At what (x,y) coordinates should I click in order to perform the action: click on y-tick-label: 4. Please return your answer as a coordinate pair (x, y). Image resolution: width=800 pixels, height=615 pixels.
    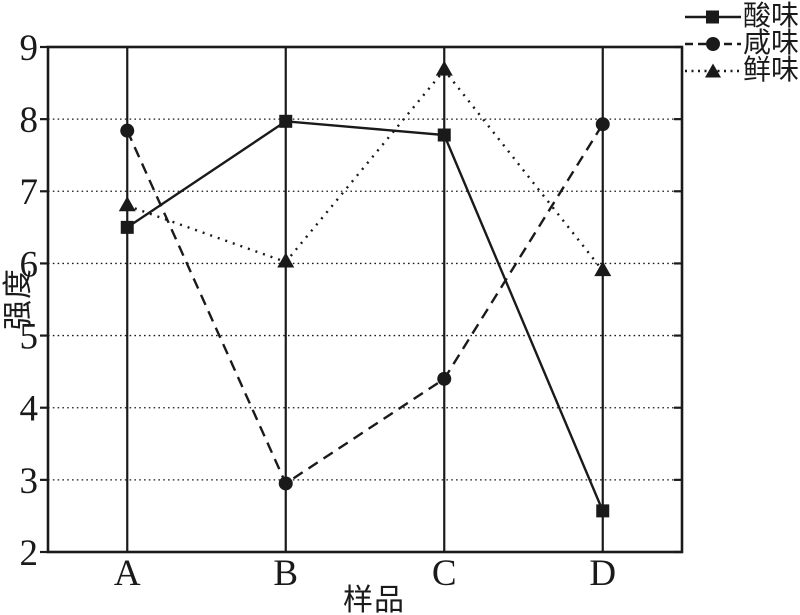
    Looking at the image, I should click on (29, 409).